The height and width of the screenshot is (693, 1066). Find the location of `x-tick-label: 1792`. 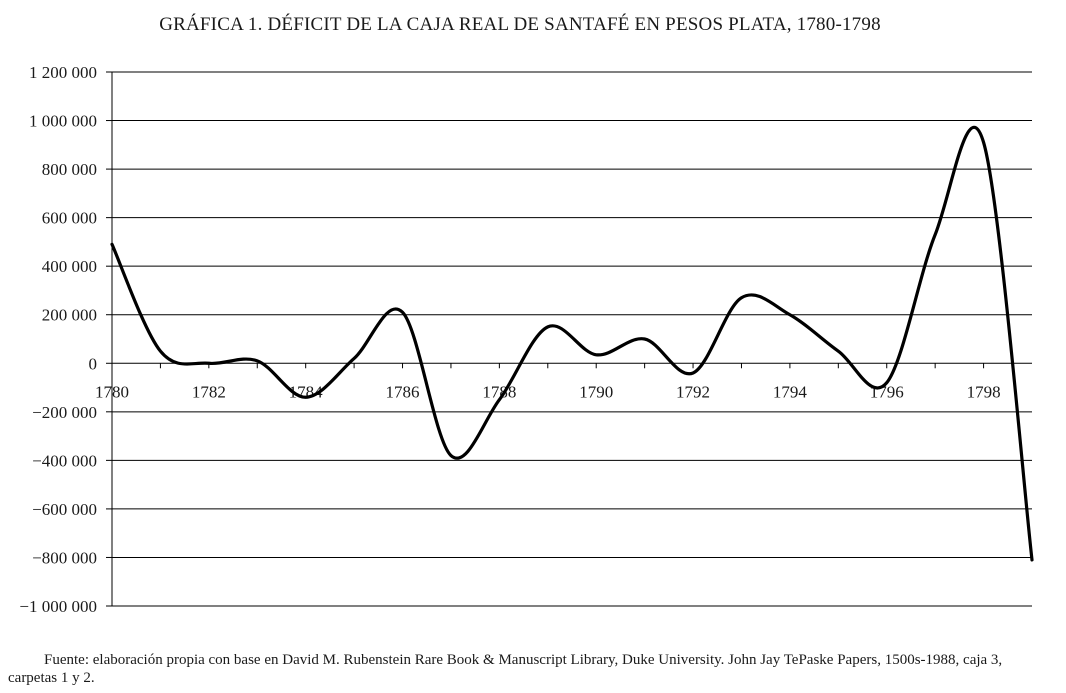

x-tick-label: 1792 is located at coordinates (693, 391).